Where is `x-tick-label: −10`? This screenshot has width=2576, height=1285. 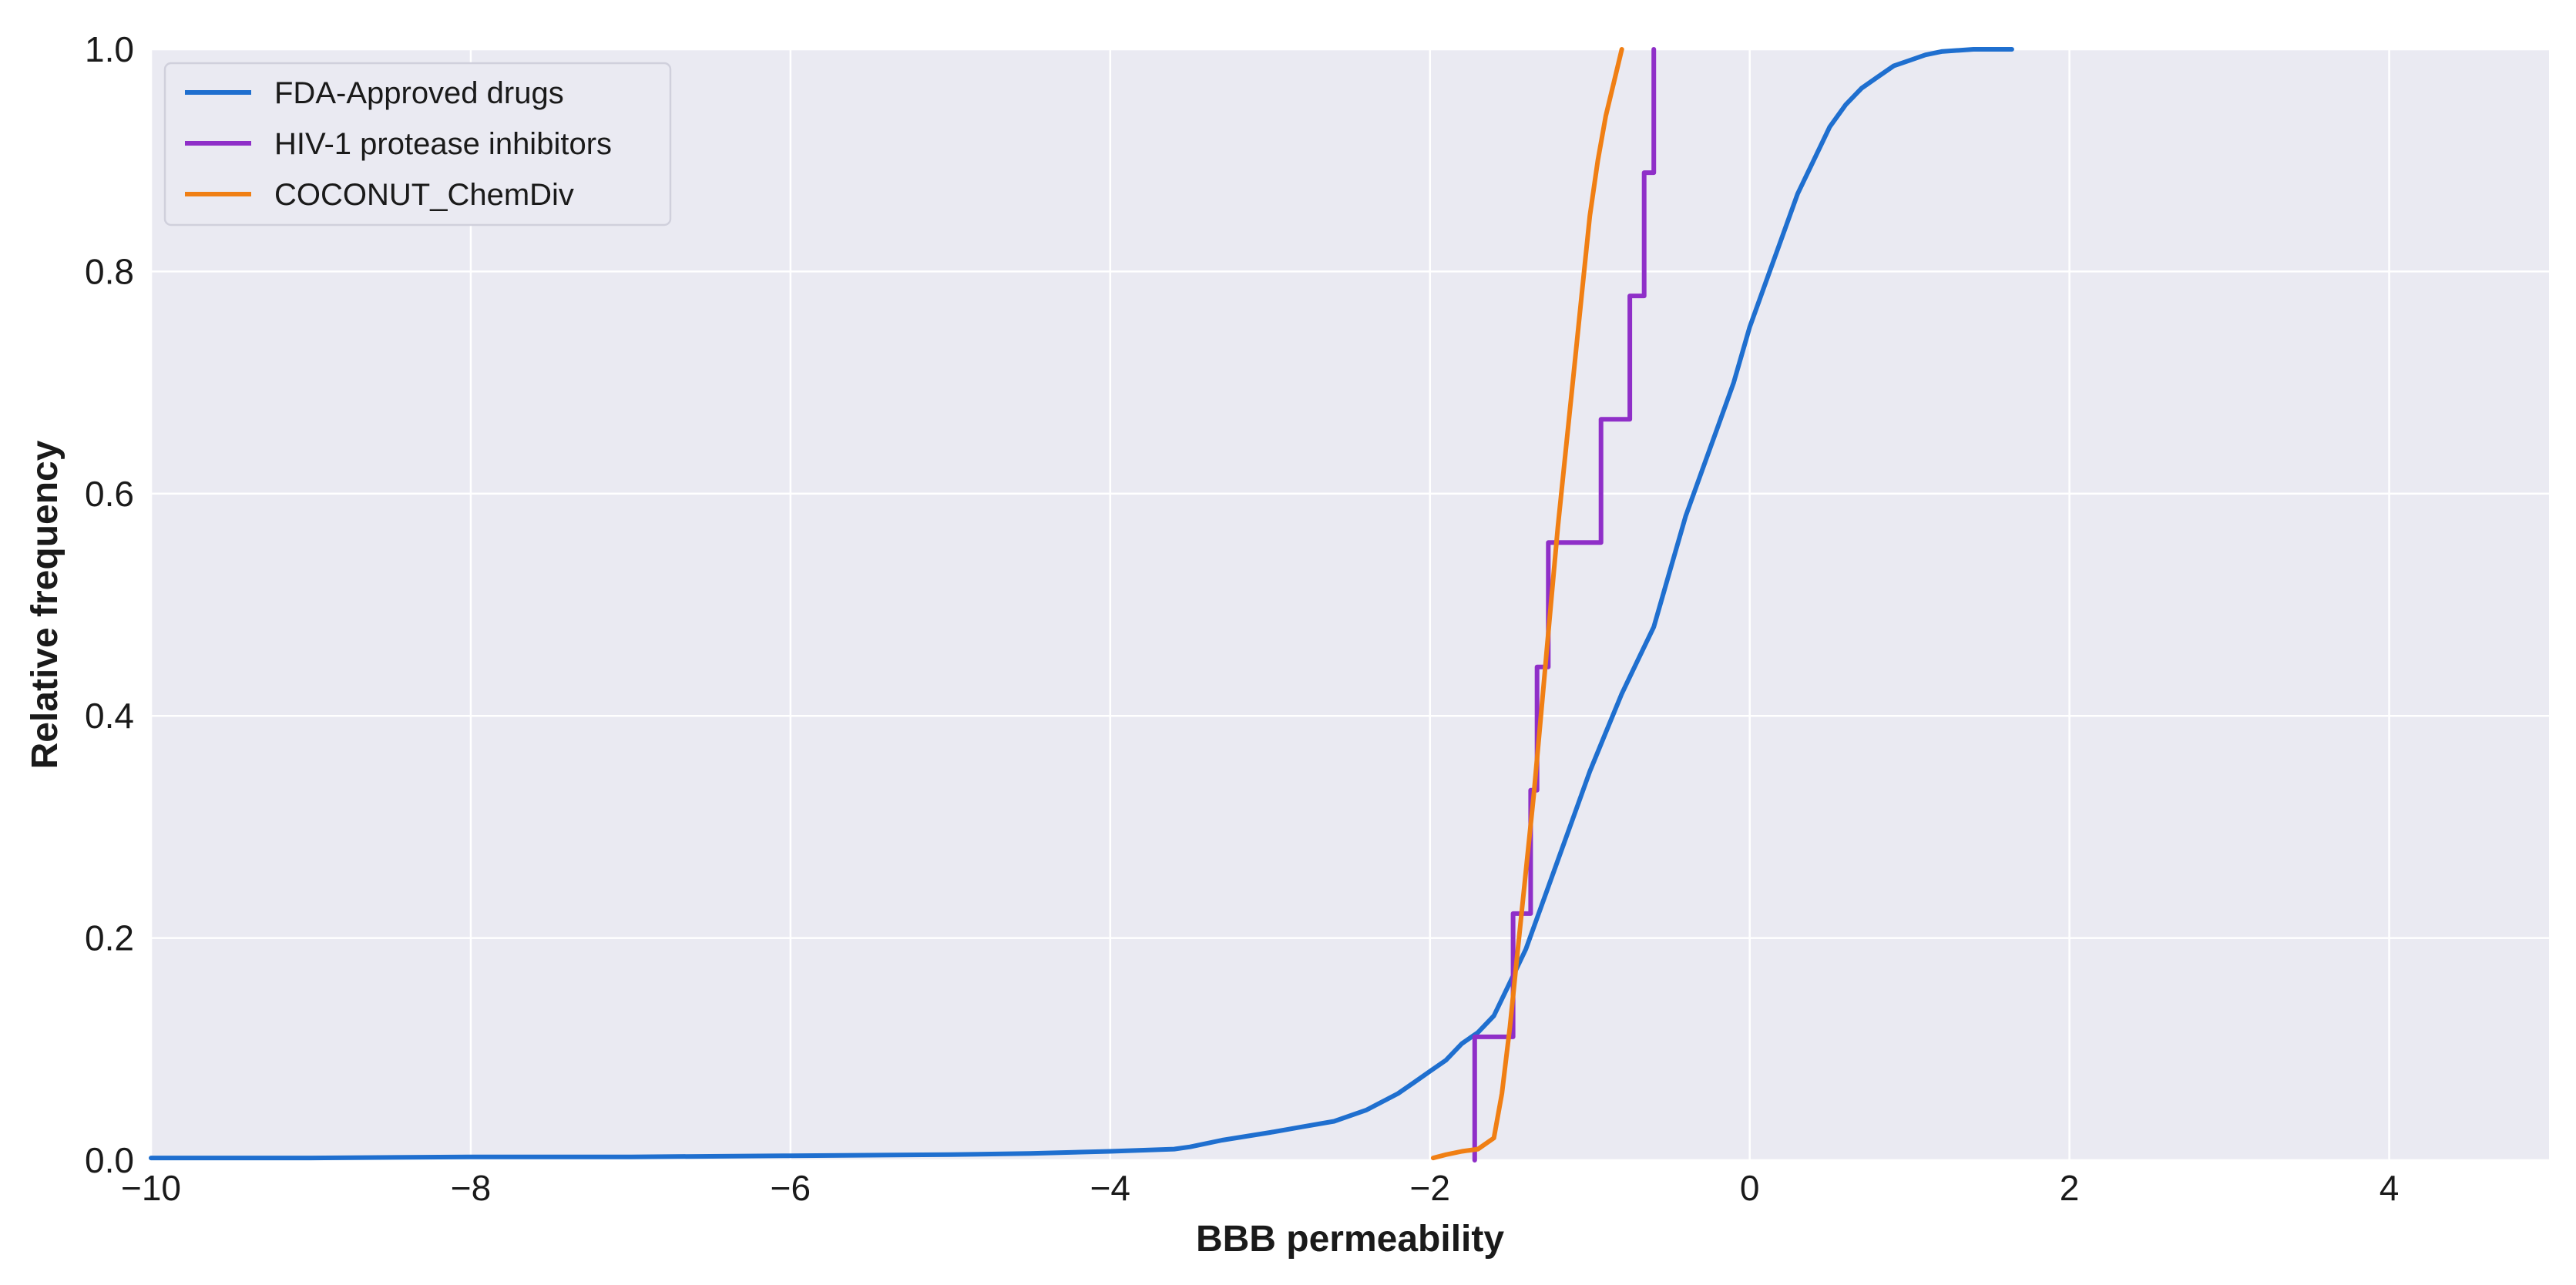 x-tick-label: −10 is located at coordinates (151, 1188).